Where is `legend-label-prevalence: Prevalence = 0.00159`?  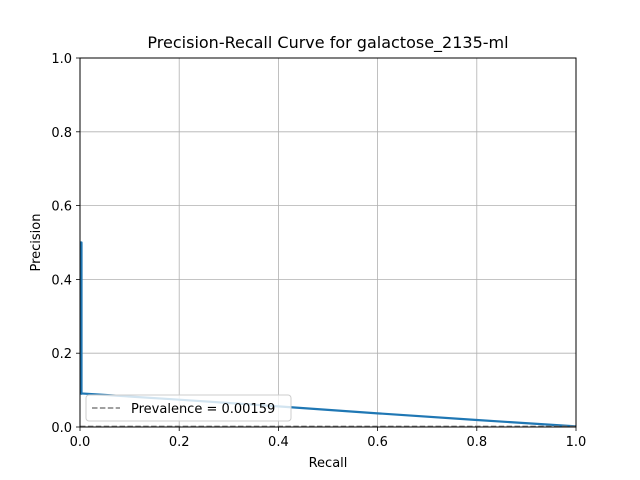
legend-label-prevalence: Prevalence = 0.00159 is located at coordinates (203, 409).